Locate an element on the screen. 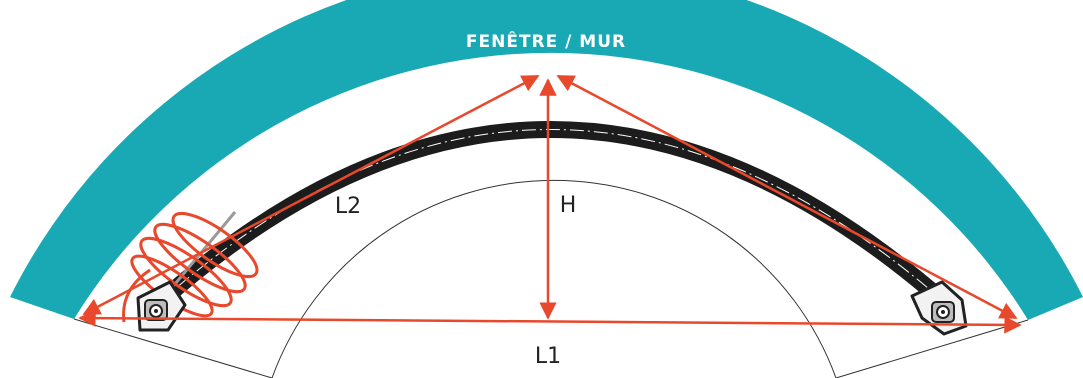 The height and width of the screenshot is (378, 1083). band-label: FENÊTRE / MUR is located at coordinates (546, 41).